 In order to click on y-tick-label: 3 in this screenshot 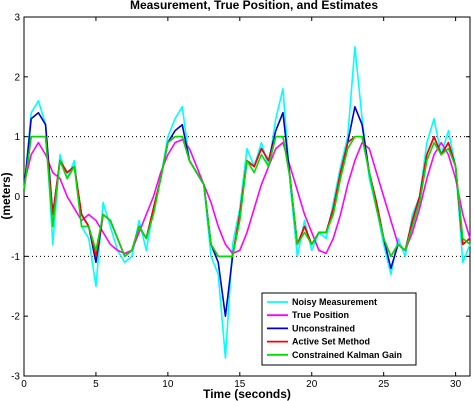, I will do `click(17, 18)`.